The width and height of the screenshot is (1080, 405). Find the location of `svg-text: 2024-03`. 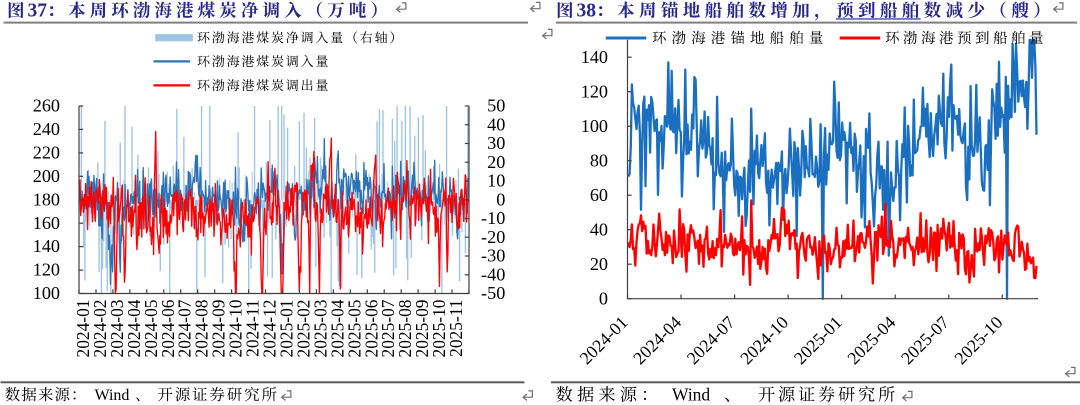

svg-text: 2024-03 is located at coordinates (117, 328).